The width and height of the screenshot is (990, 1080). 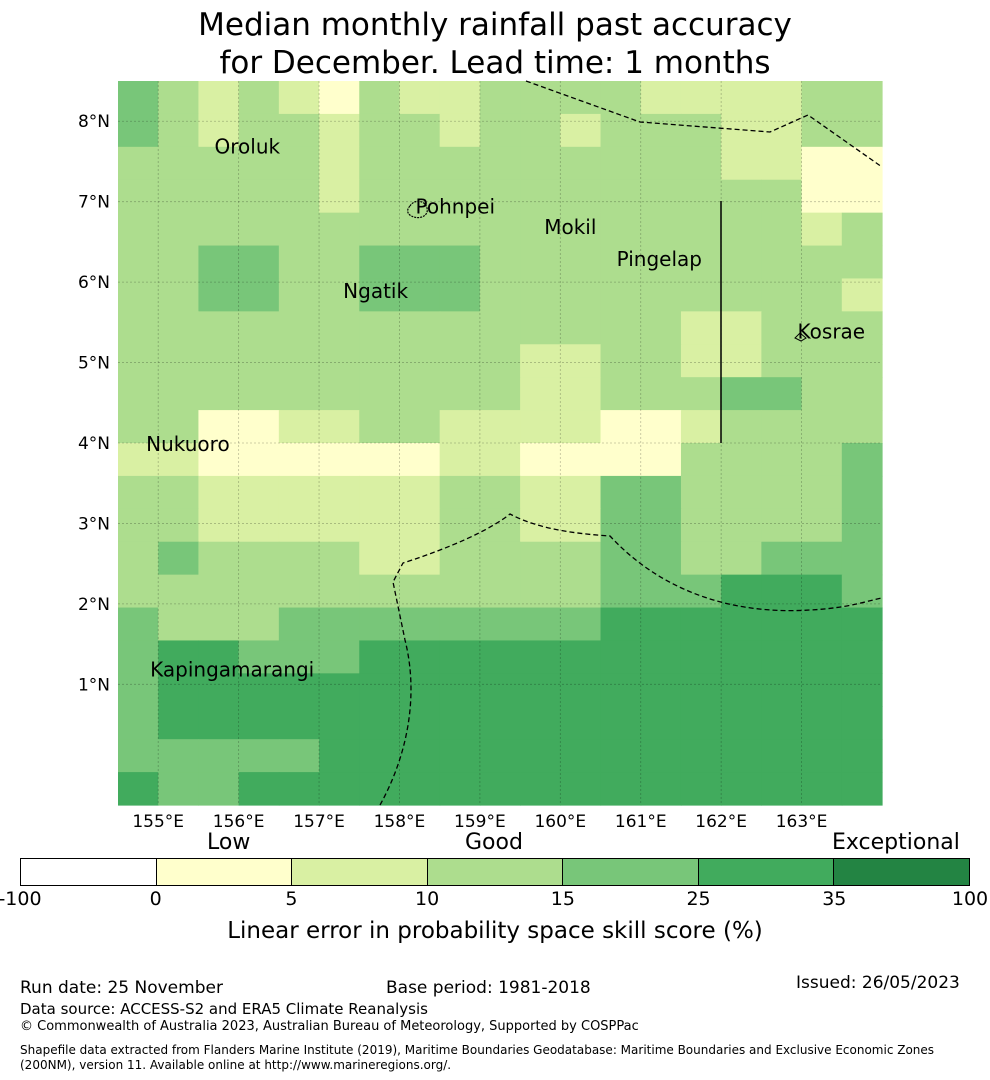 What do you see at coordinates (94, 283) in the screenshot?
I see `lat-tick-label: 6°N` at bounding box center [94, 283].